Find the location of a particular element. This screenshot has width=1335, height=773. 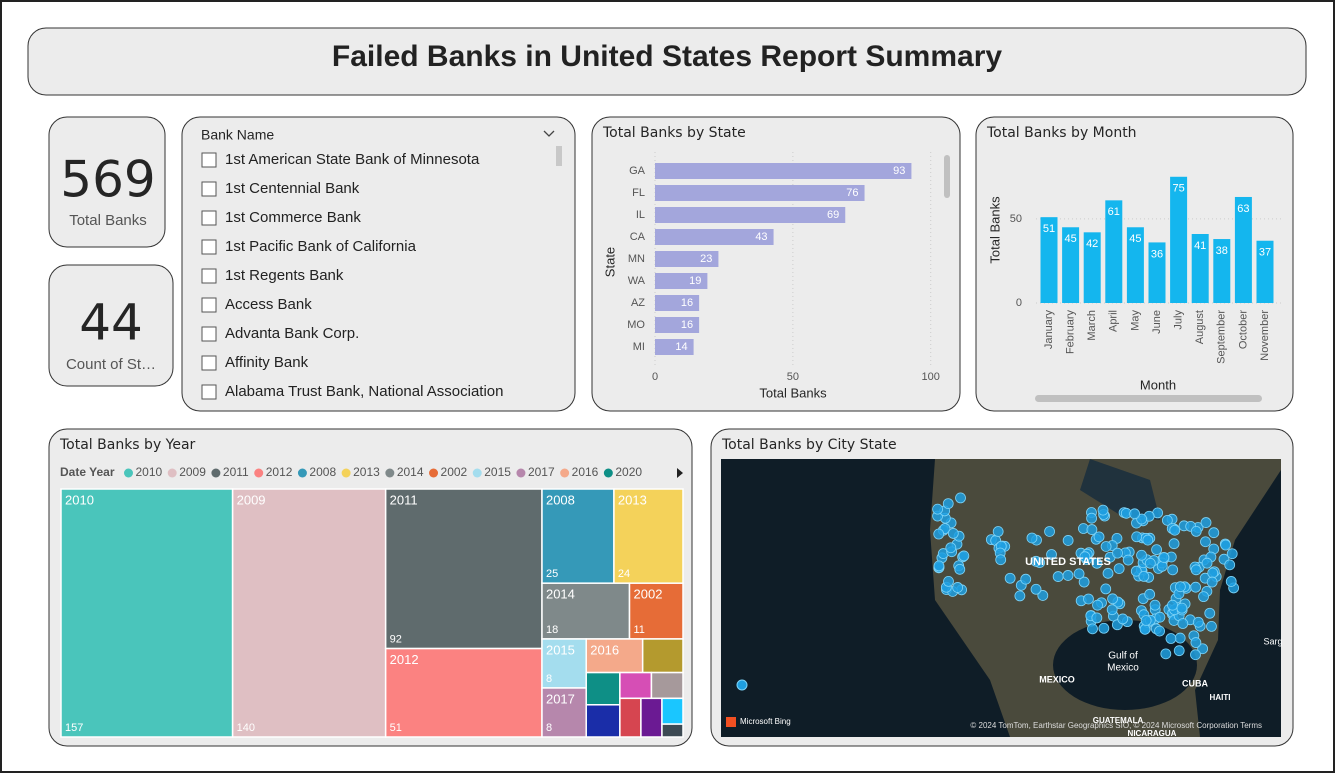

slicer-item: 1st Centennial Bank is located at coordinates (292, 188).